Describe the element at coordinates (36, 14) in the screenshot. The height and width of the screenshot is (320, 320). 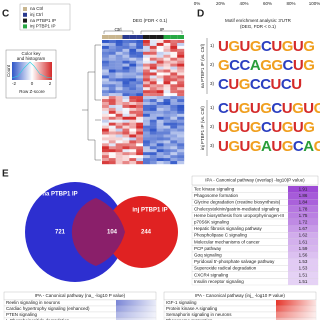
I see `legend-label: inj Ctrl` at that location.